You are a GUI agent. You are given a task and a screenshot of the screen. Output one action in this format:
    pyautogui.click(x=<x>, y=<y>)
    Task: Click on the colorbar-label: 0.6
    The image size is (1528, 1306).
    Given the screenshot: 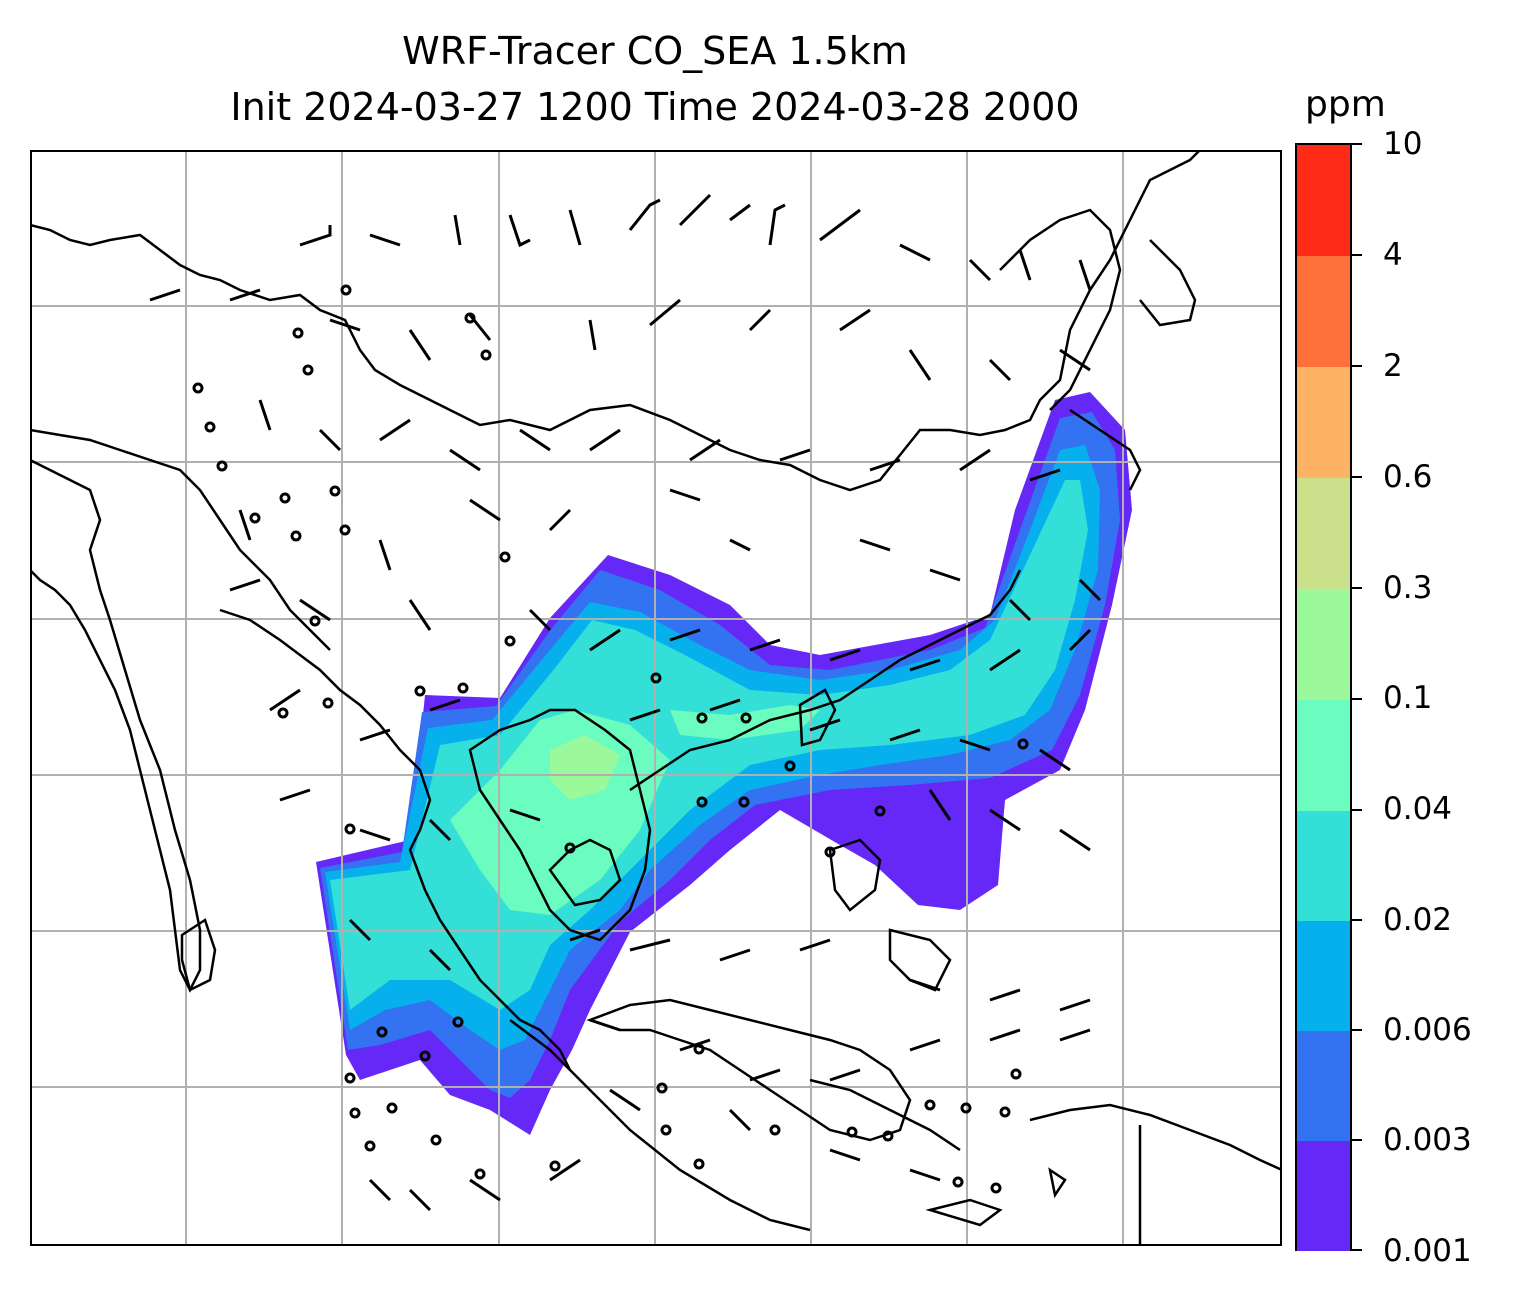 What is the action you would take?
    pyautogui.click(x=1408, y=477)
    